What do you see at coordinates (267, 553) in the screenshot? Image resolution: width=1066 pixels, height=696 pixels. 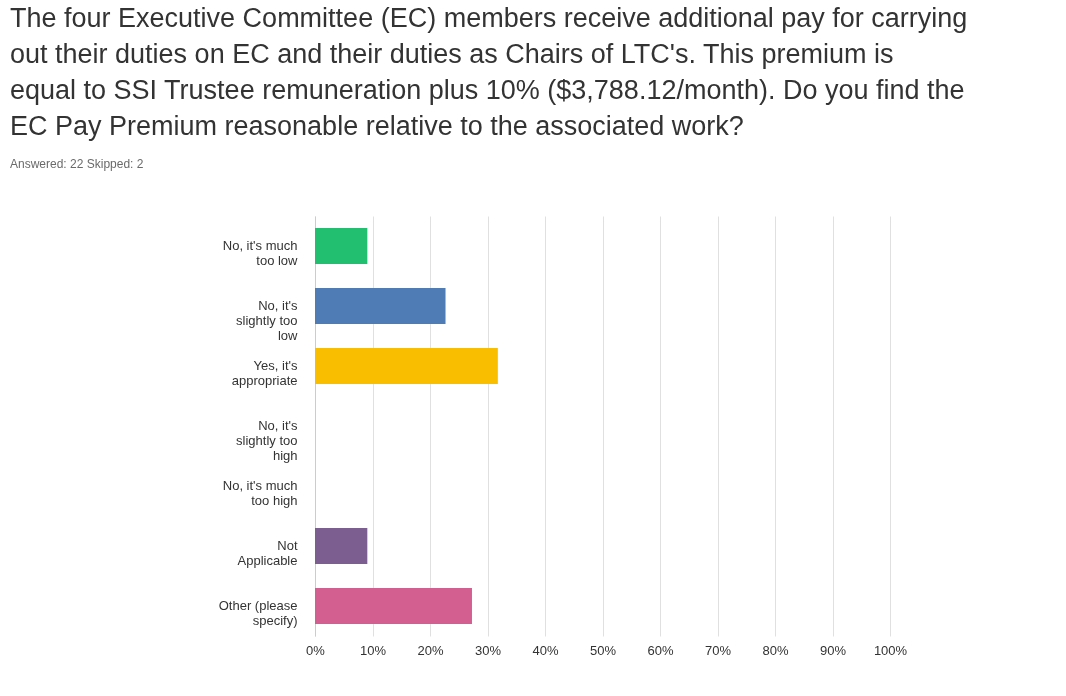 I see `y-tick-label: Not Applicable` at bounding box center [267, 553].